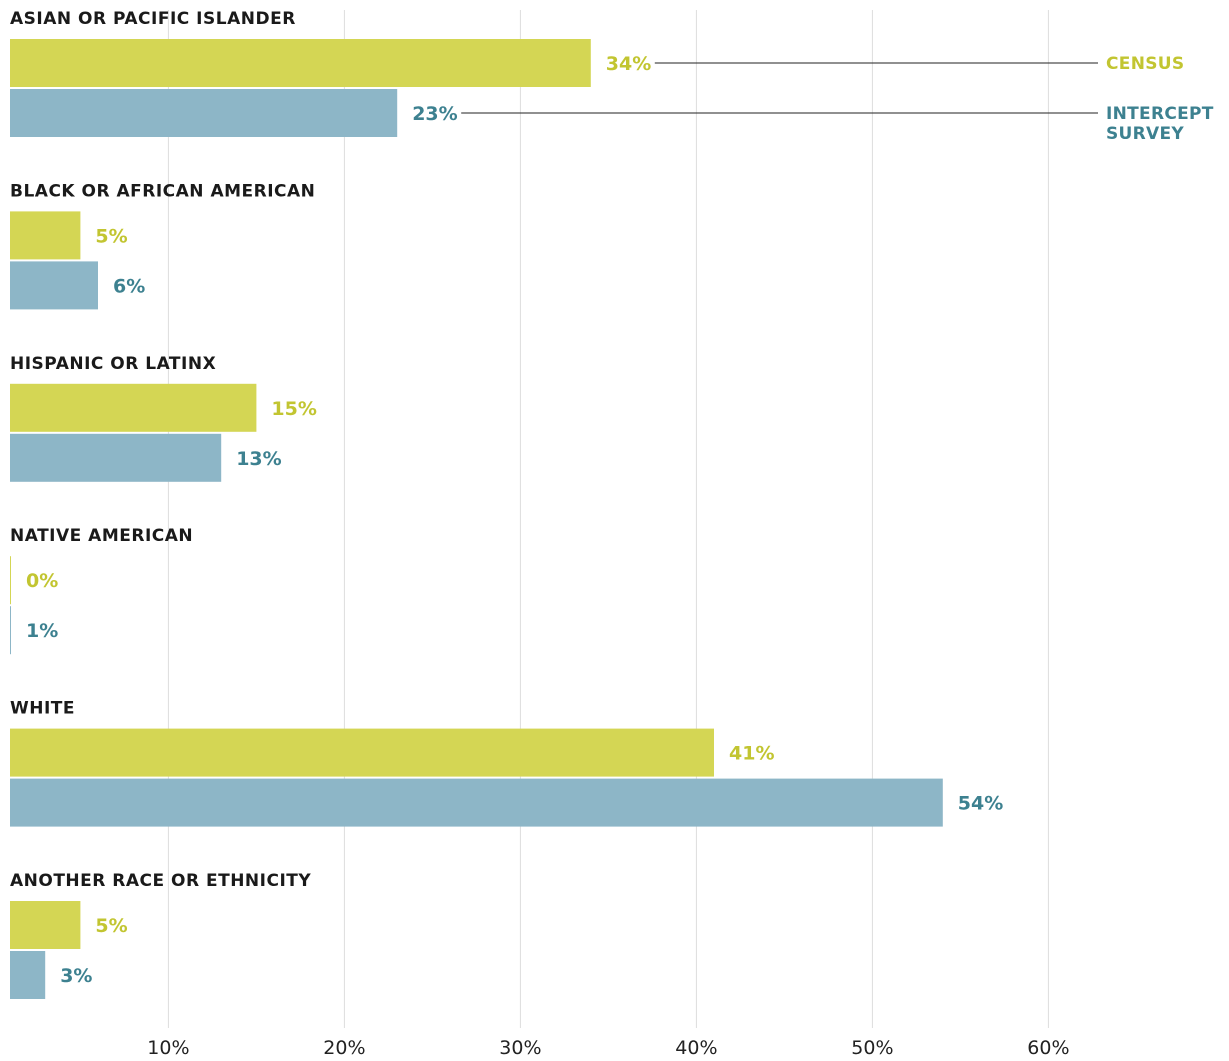 This screenshot has height=1061, width=1229. What do you see at coordinates (1048, 1048) in the screenshot?
I see `x-tick-label: 60%` at bounding box center [1048, 1048].